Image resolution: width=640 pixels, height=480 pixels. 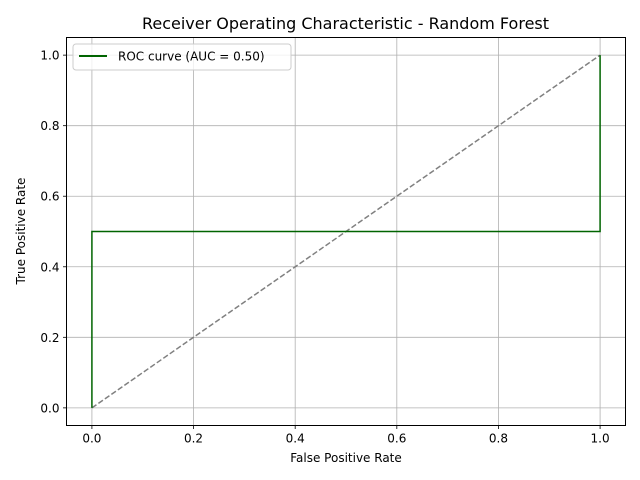 What do you see at coordinates (600, 439) in the screenshot?
I see `x-tick-label: 1.0` at bounding box center [600, 439].